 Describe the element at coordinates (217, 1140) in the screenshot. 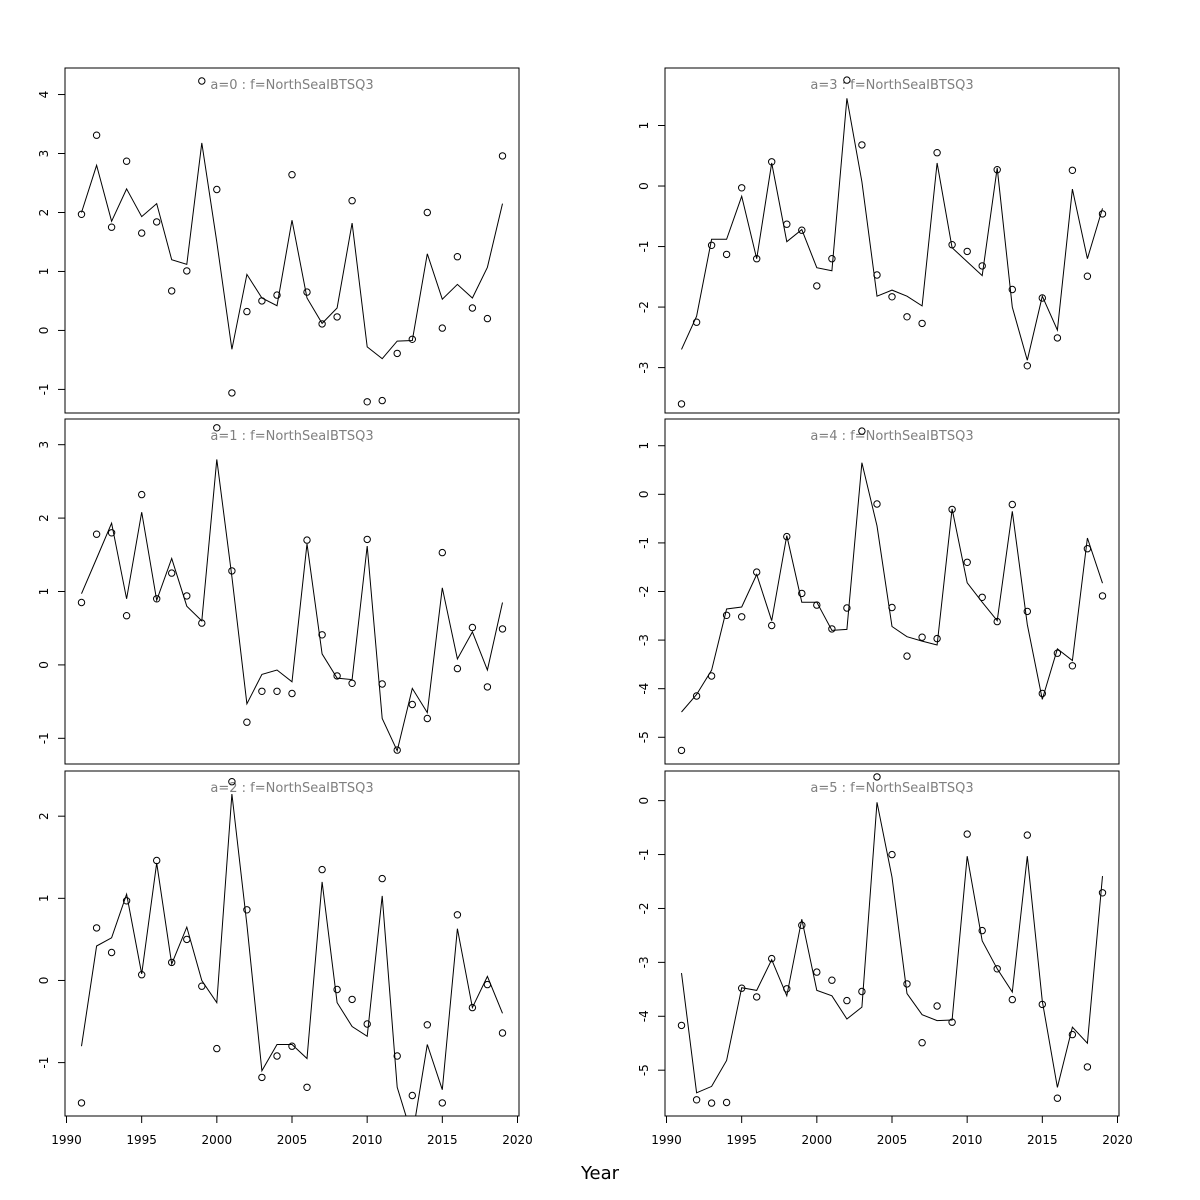

I see `x-tick-label: 2000` at that location.